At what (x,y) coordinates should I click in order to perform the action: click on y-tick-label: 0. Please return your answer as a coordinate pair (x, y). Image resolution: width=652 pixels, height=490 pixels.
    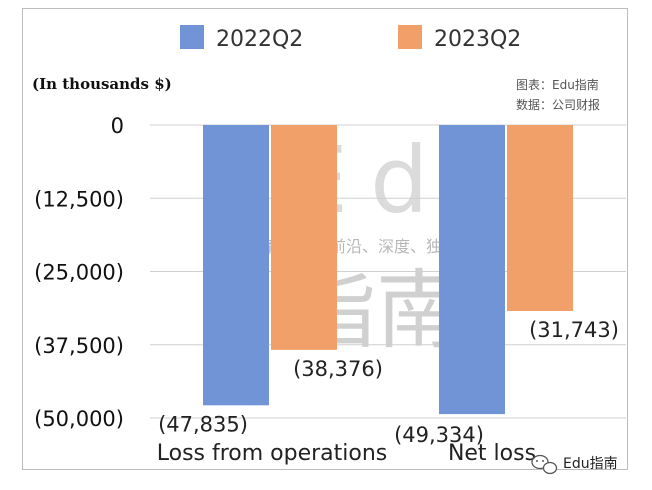
    Looking at the image, I should click on (117, 126).